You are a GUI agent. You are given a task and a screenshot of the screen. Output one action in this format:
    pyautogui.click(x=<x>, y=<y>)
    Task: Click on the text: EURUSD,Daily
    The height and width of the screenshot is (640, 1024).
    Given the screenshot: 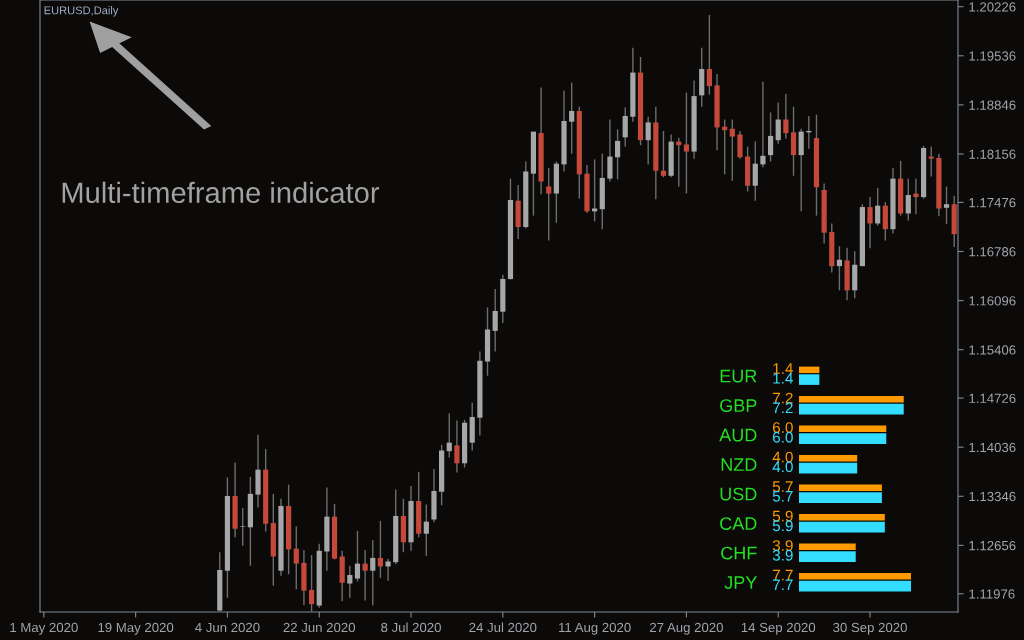 What is the action you would take?
    pyautogui.click(x=81, y=11)
    